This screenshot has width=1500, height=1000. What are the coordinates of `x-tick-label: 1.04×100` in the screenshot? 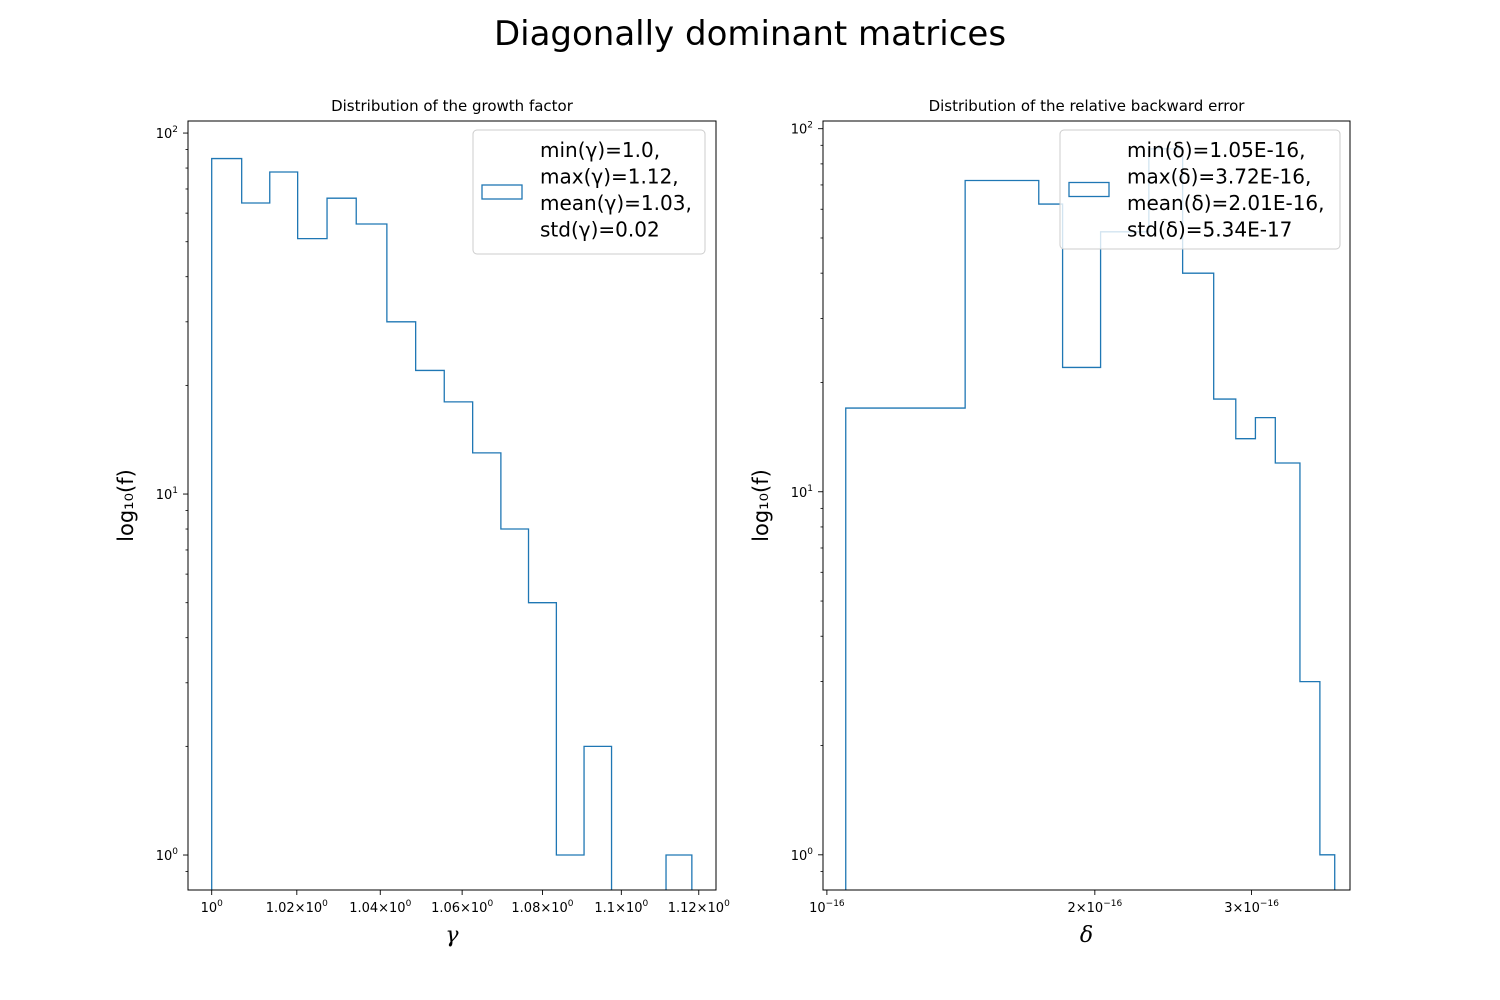 It's located at (380, 907).